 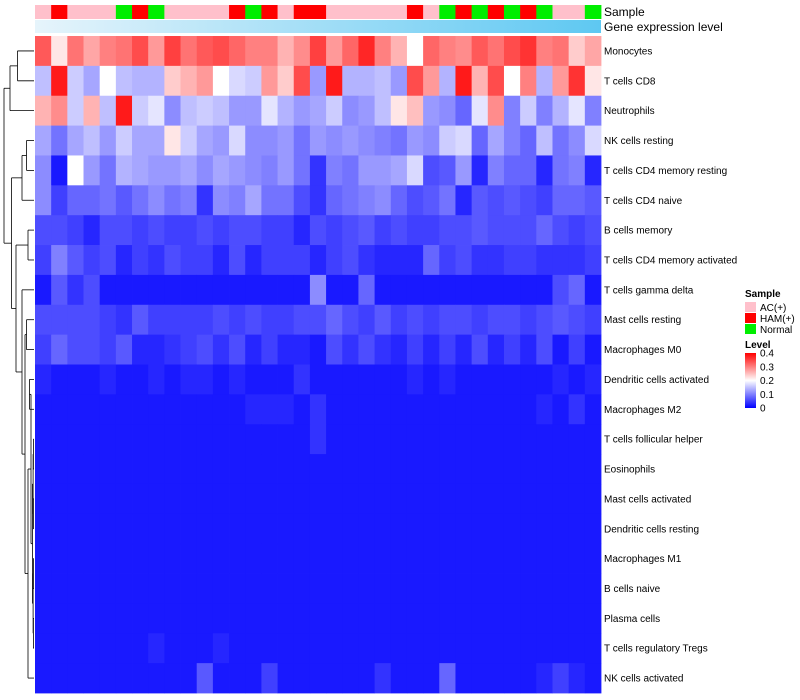 What do you see at coordinates (638, 141) in the screenshot?
I see `row-label: NK cells resting` at bounding box center [638, 141].